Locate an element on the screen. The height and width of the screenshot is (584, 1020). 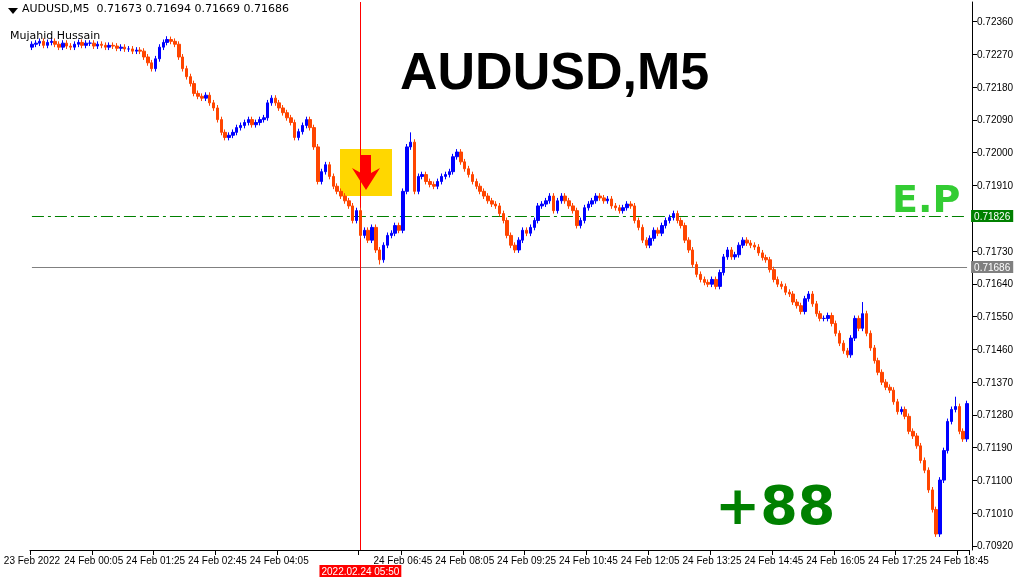
y-tick-label: 0.71640 is located at coordinates (995, 284).